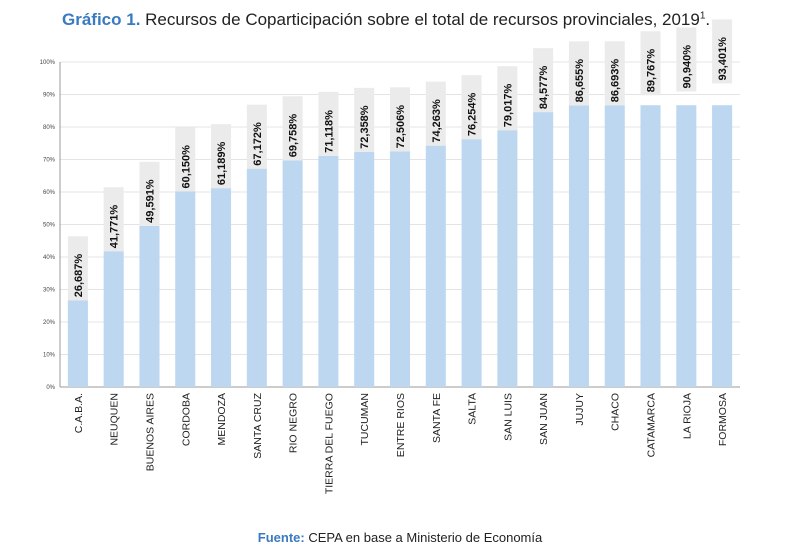 This screenshot has height=557, width=800. I want to click on data-label: 86,693%, so click(616, 81).